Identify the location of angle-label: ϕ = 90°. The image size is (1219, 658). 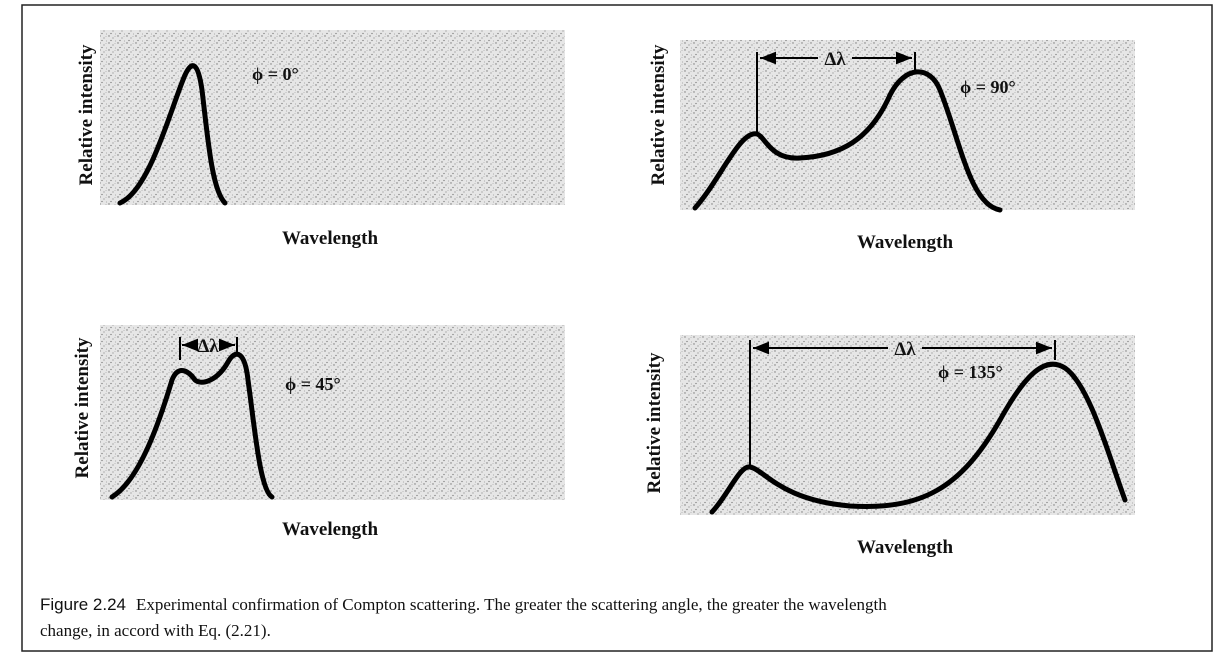
(988, 87).